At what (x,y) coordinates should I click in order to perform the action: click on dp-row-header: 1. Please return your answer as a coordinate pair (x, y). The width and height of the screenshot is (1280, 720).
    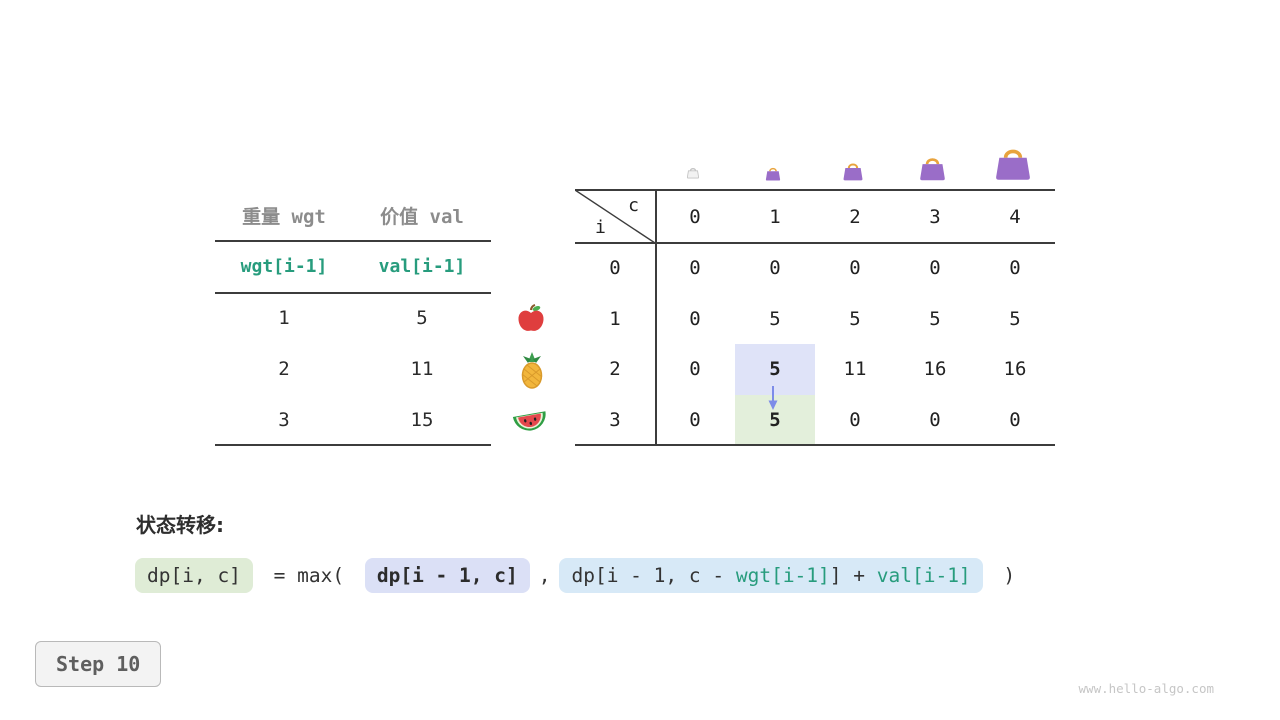
    Looking at the image, I should click on (615, 318).